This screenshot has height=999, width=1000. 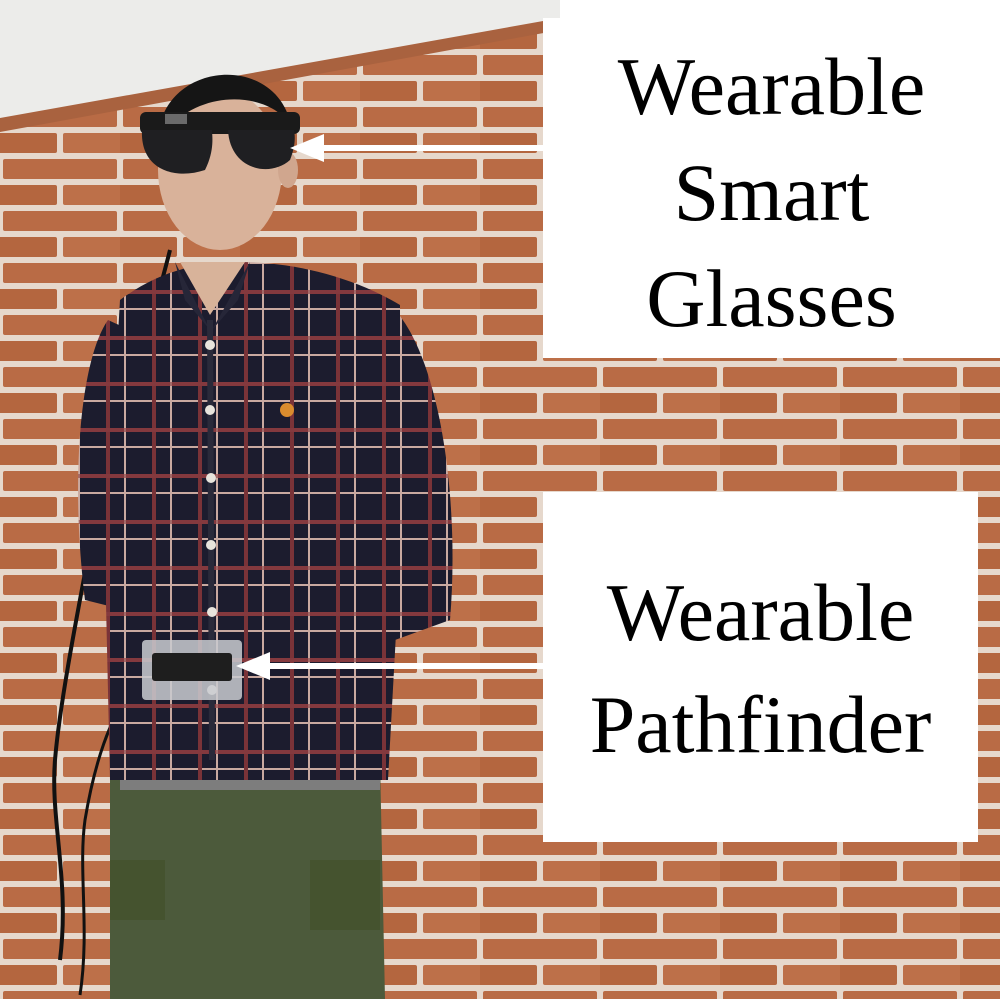 What do you see at coordinates (247, 879) in the screenshot?
I see `pants` at bounding box center [247, 879].